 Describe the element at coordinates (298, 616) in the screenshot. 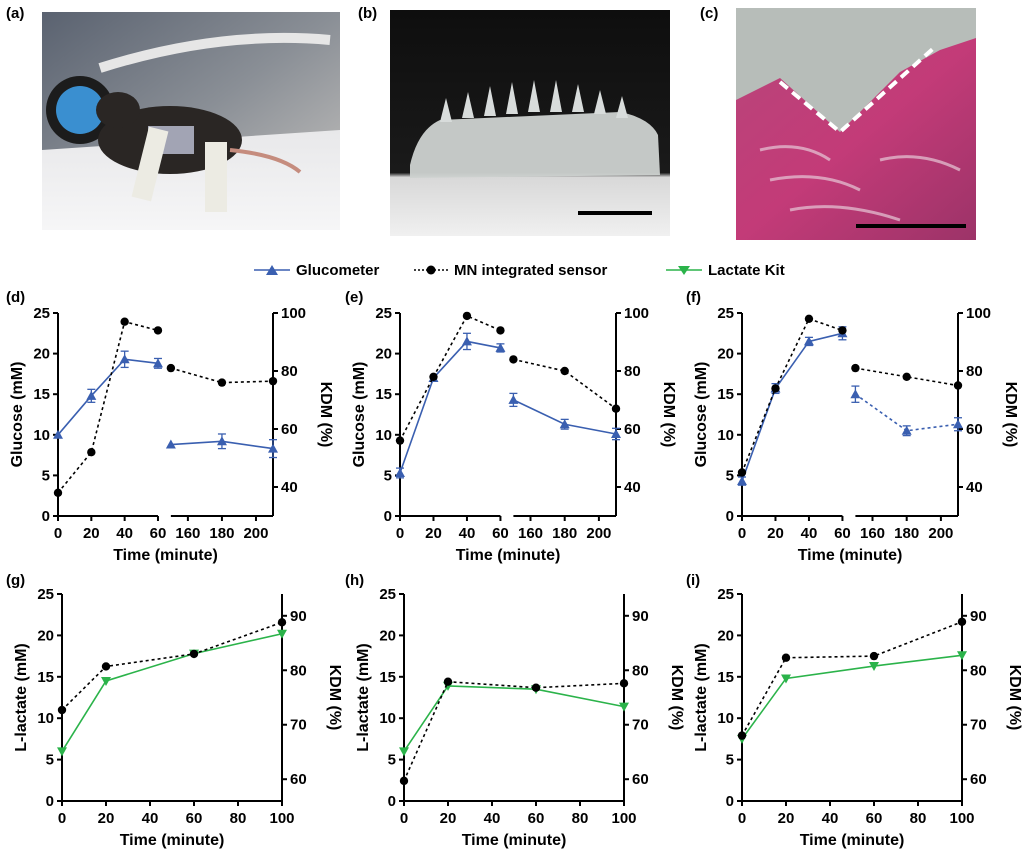

I see `y2-tick-label: 90` at that location.